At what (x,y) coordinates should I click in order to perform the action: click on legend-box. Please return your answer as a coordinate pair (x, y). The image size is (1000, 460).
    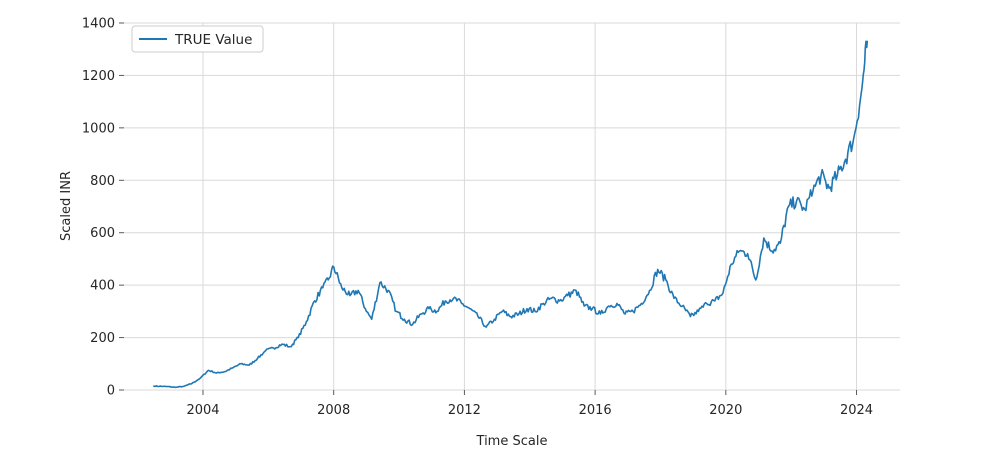
    Looking at the image, I should click on (197, 39).